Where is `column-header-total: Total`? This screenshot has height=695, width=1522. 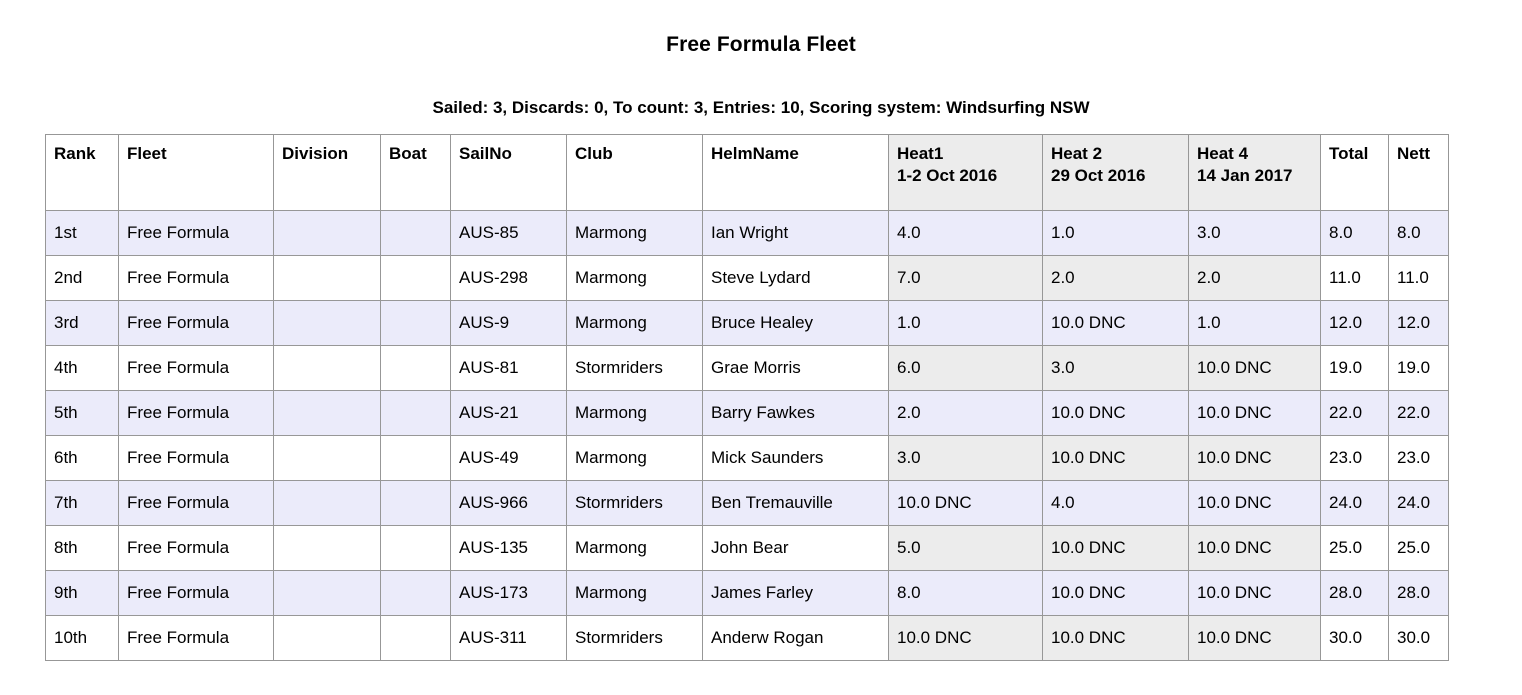 column-header-total: Total is located at coordinates (1354, 172).